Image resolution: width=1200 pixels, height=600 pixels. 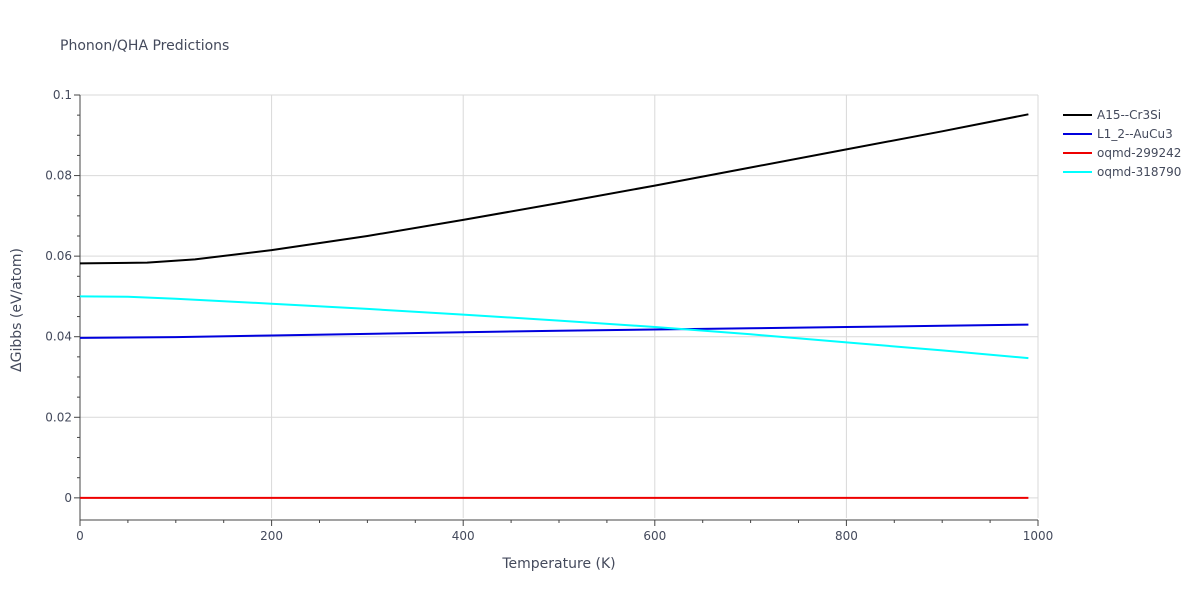 What do you see at coordinates (1139, 172) in the screenshot?
I see `legend-label: oqmd-318790` at bounding box center [1139, 172].